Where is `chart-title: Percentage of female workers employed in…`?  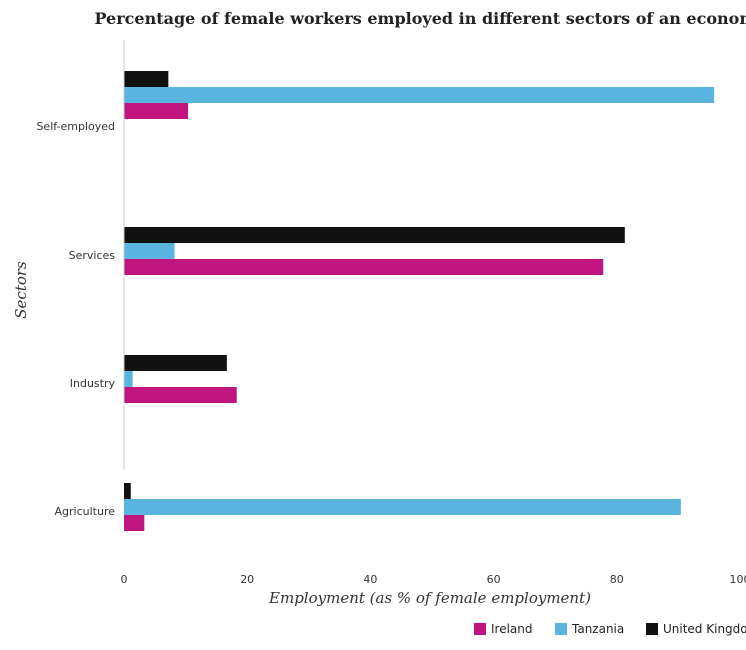
chart-title: Percentage of female workers employed in… is located at coordinates (420, 18).